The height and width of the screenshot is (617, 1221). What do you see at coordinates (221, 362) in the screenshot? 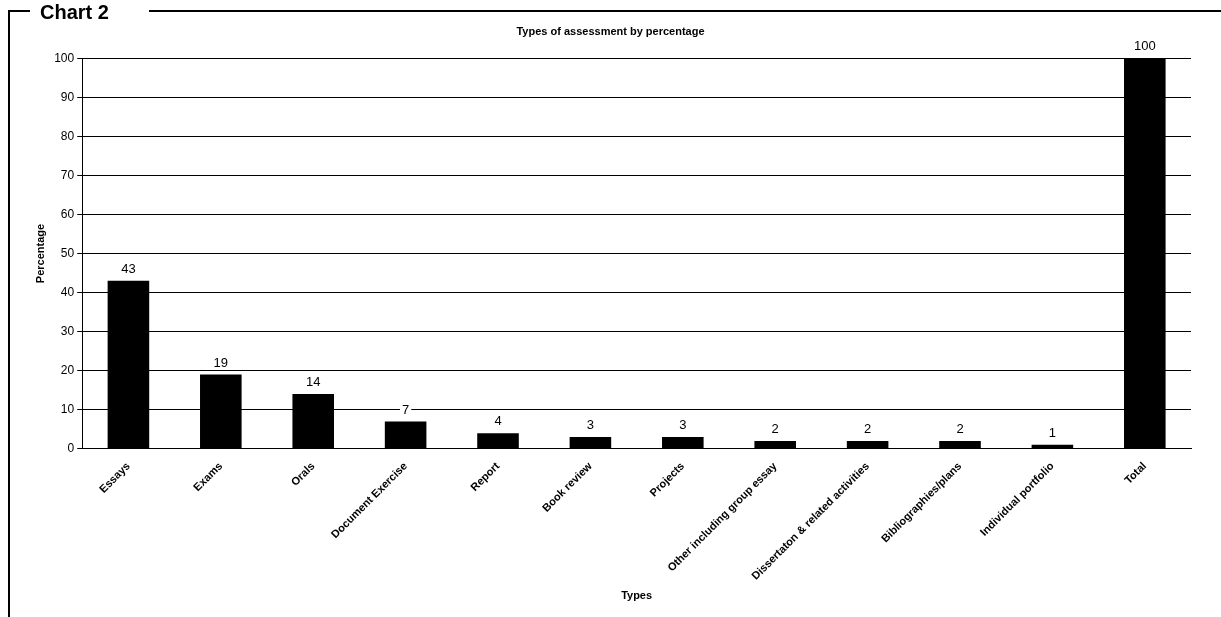
I see `data-label: 19` at bounding box center [221, 362].